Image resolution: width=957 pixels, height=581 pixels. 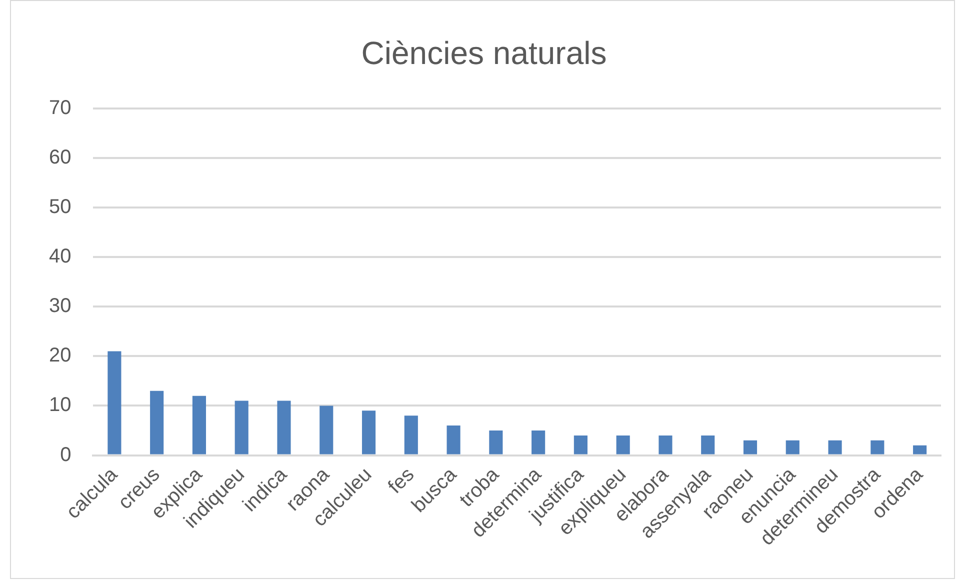 I want to click on y-tick-label: 10, so click(x=60, y=405).